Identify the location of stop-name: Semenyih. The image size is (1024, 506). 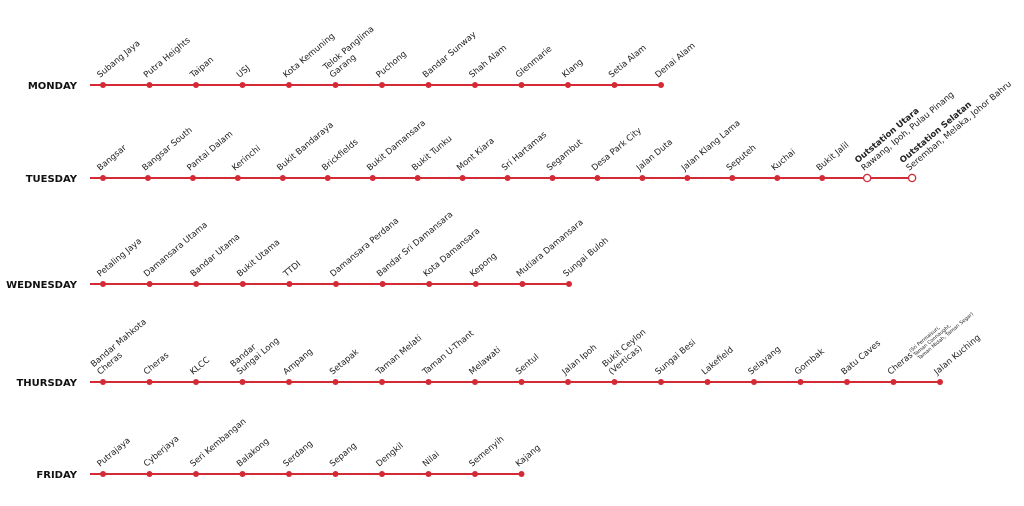
(487, 451).